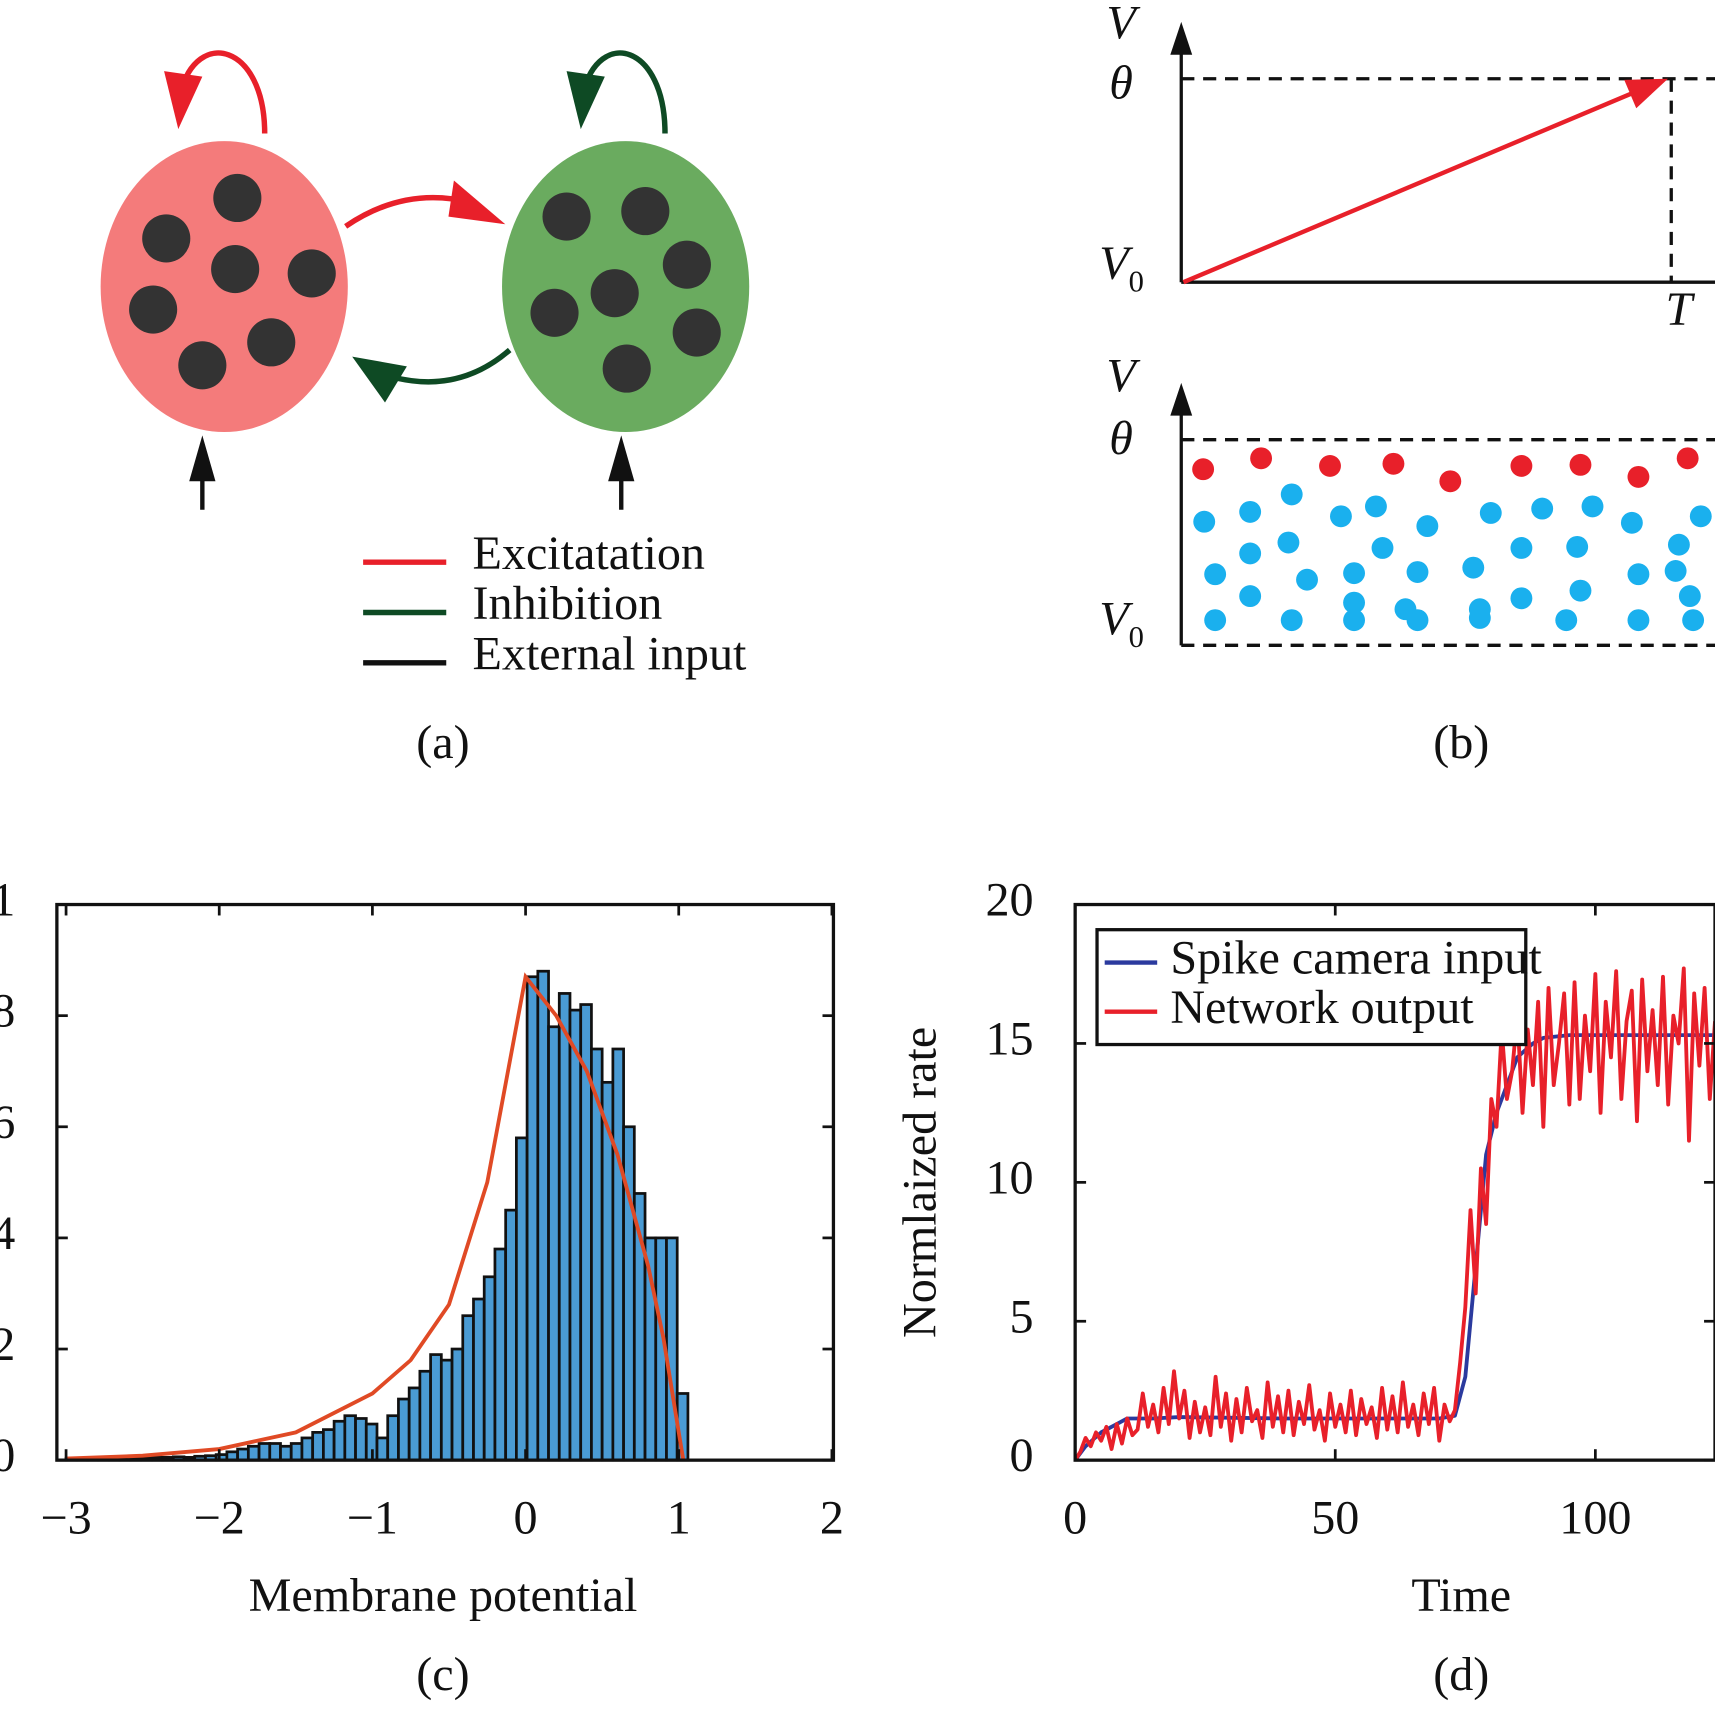 The image size is (1715, 1715). Describe the element at coordinates (7, 1233) in the screenshot. I see `y-tick-label: 0.4` at that location.